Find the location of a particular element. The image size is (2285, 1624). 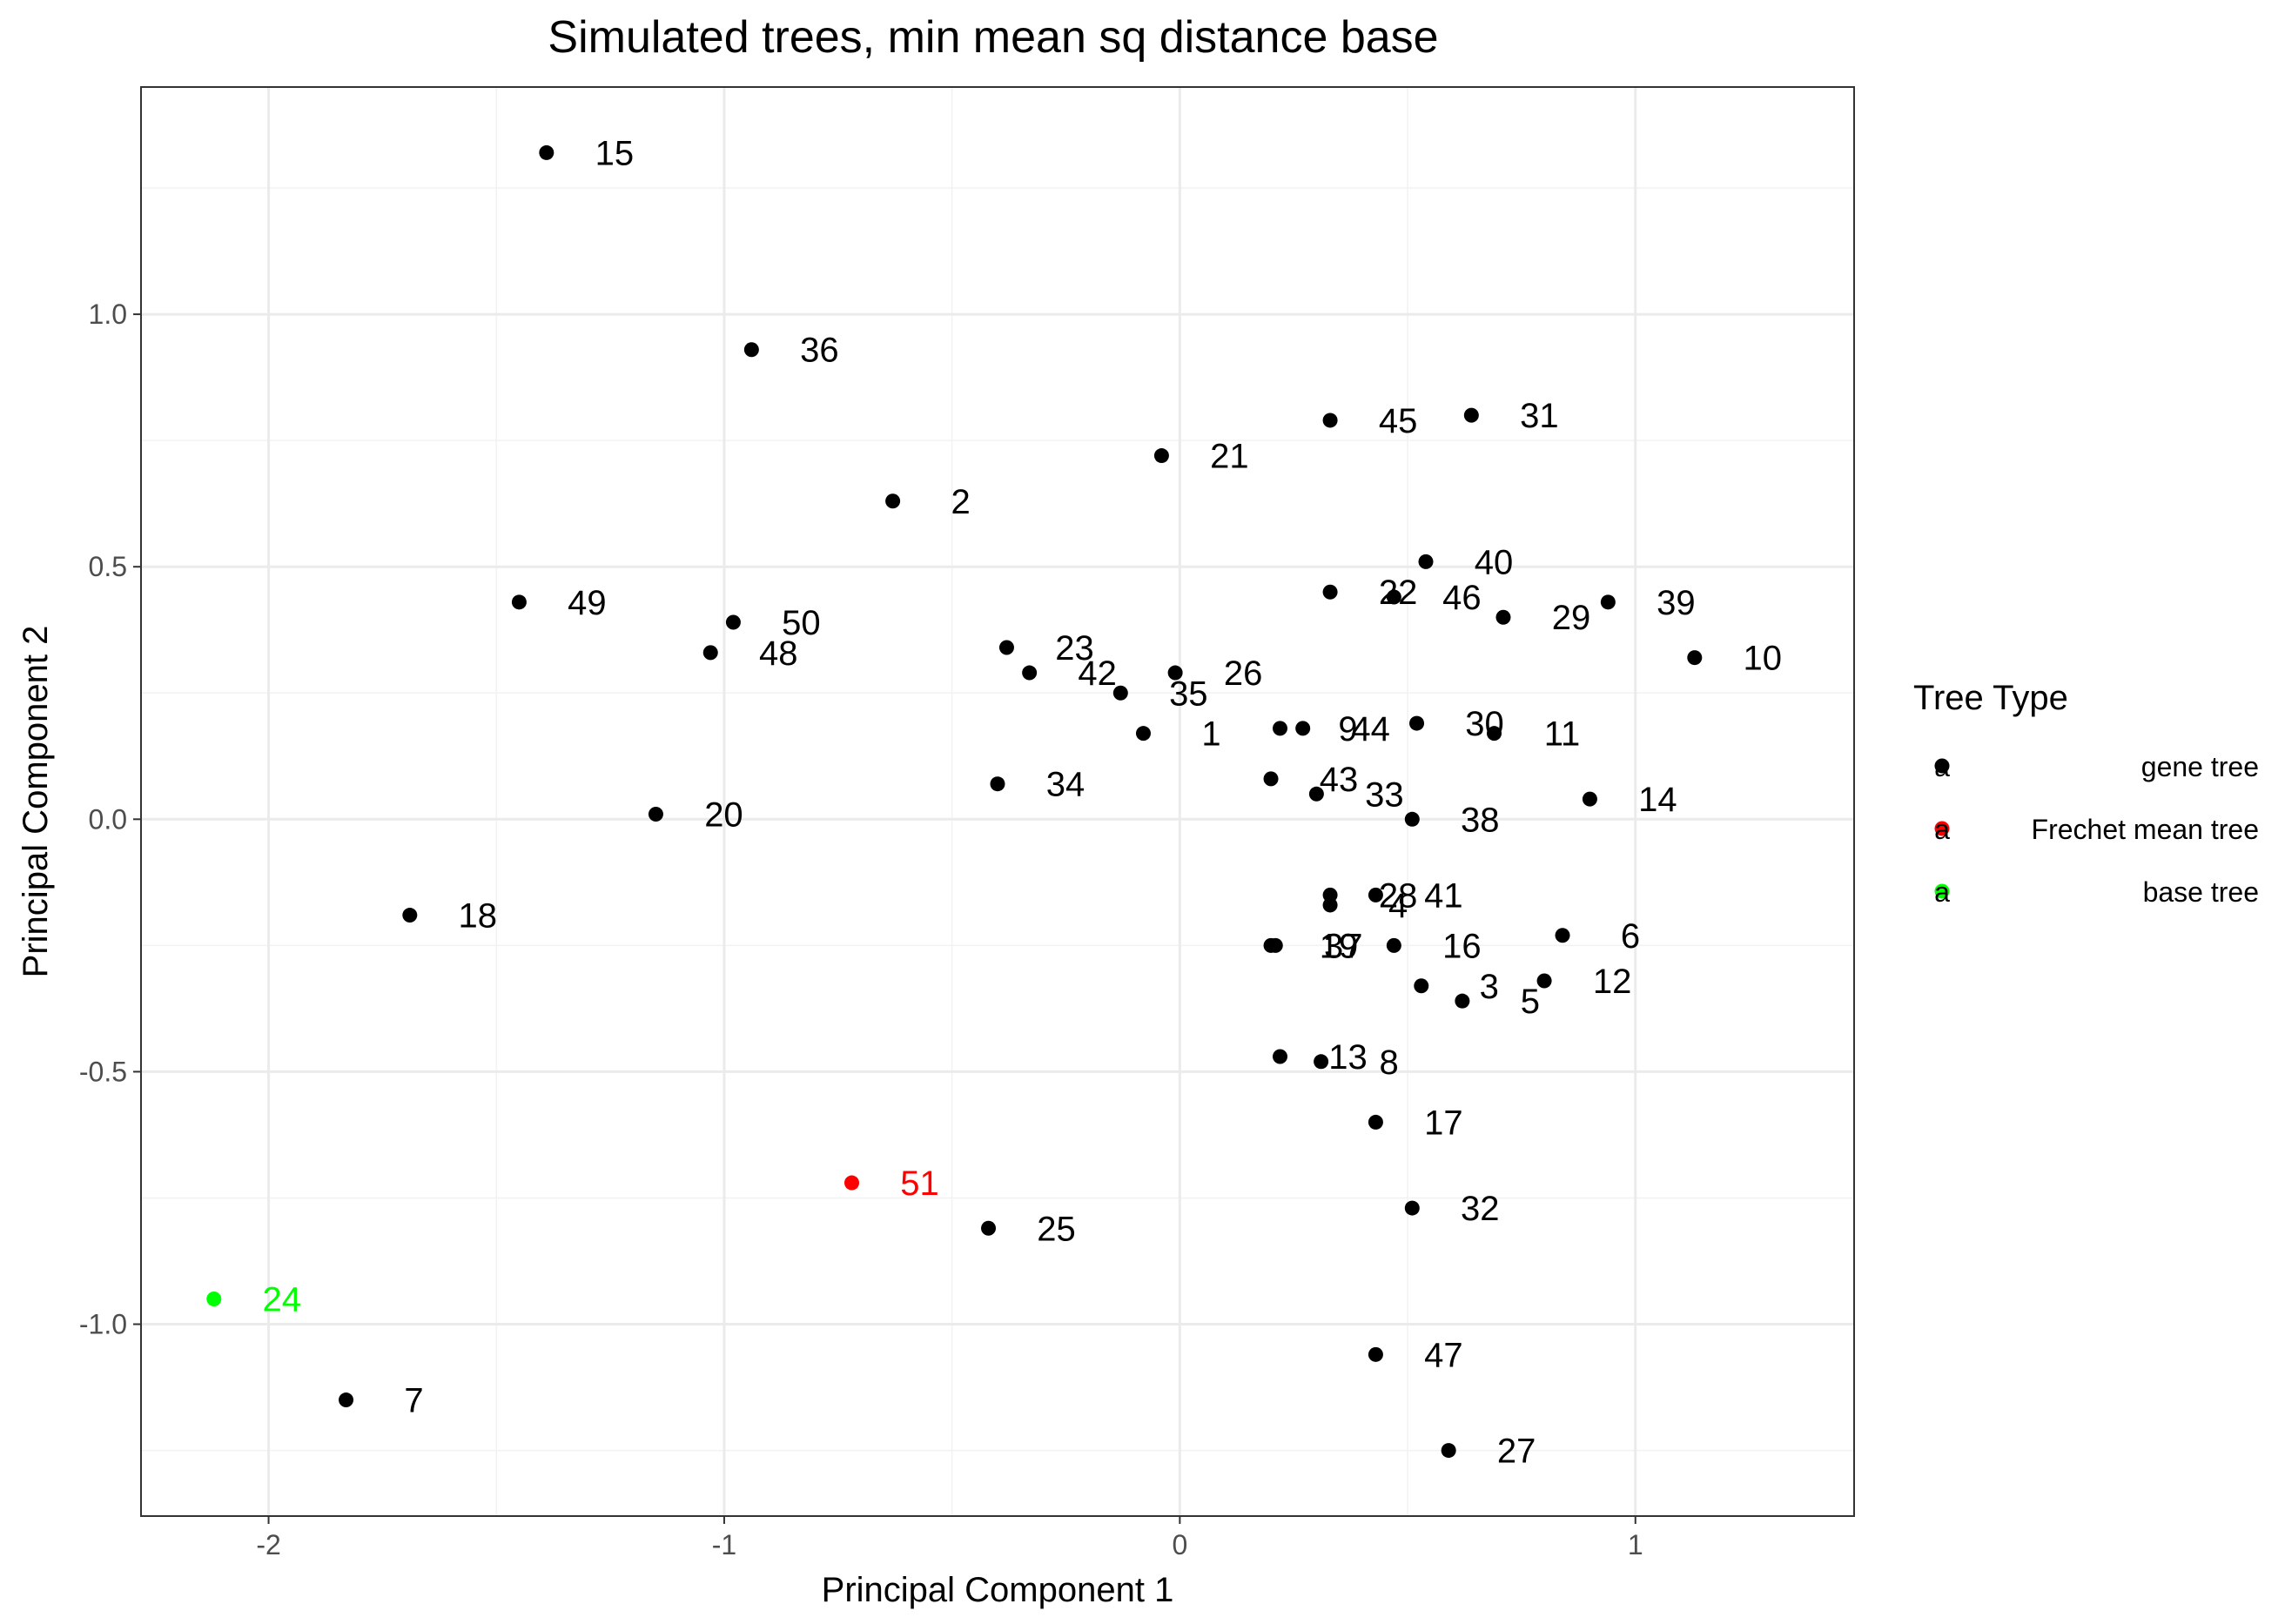

y-axis-title: Principal Component 2 is located at coordinates (36, 802).